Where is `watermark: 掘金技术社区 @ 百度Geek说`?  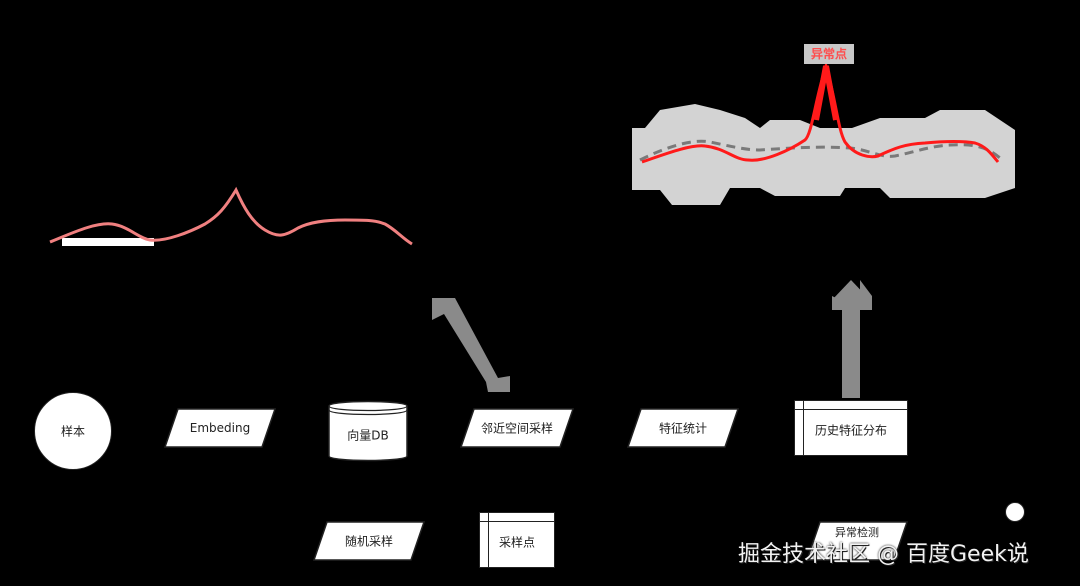
watermark: 掘金技术社区 @ 百度Geek说 is located at coordinates (883, 554).